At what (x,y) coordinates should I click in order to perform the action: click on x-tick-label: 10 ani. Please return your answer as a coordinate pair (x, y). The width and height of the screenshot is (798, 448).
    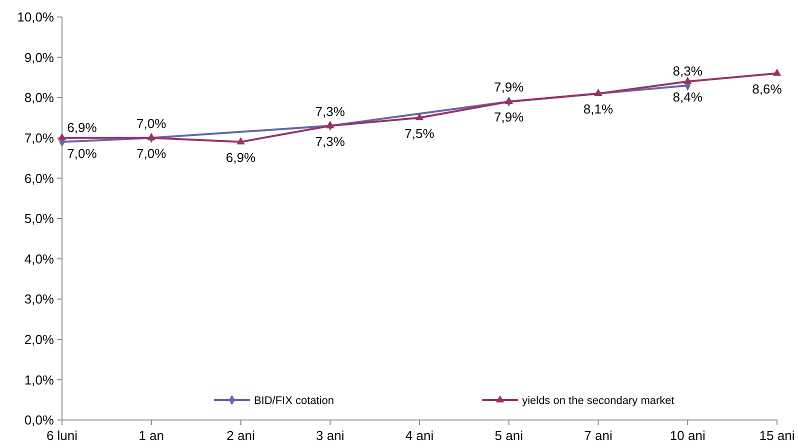
    Looking at the image, I should click on (688, 435).